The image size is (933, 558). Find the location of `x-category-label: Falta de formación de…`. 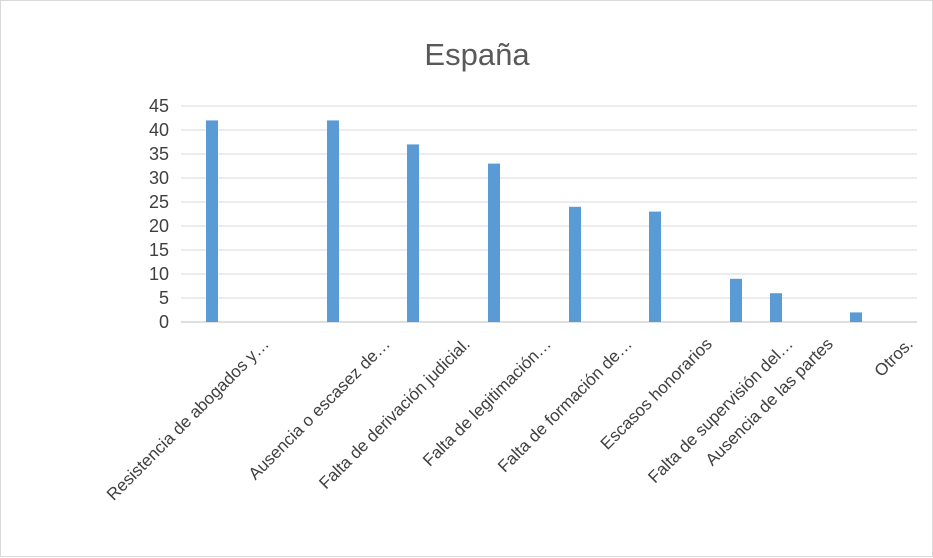

x-category-label: Falta de formación de… is located at coordinates (565, 405).